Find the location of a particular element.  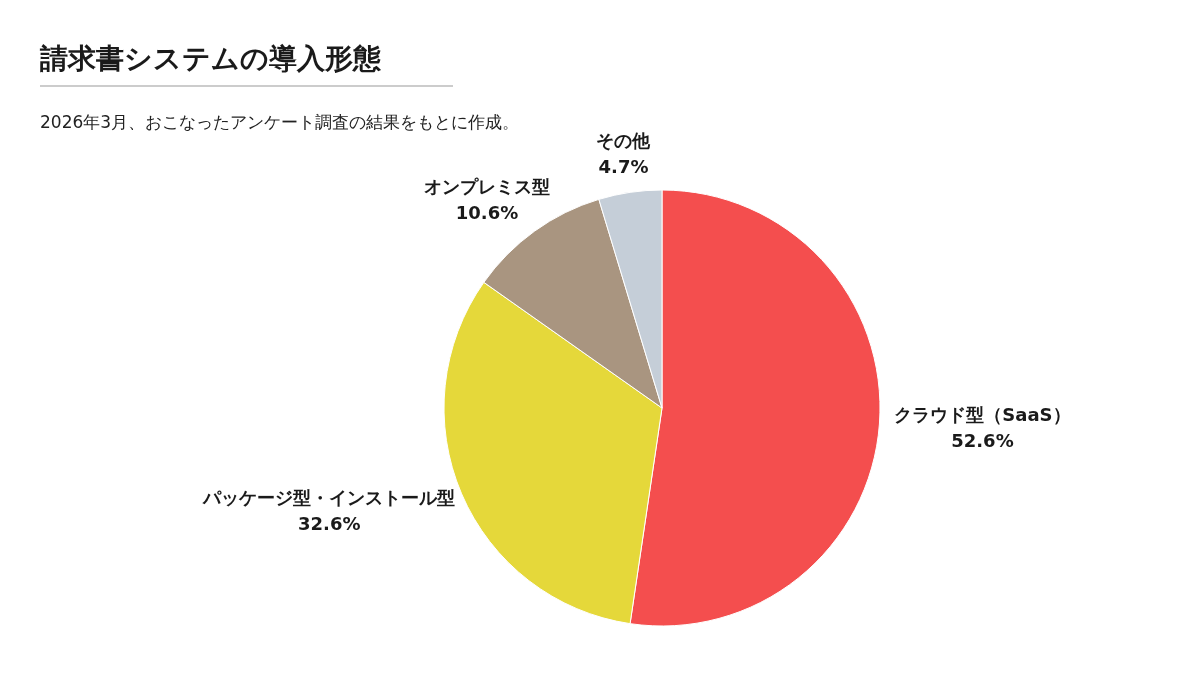

chart-title: 請求書システムの導入形態 is located at coordinates (210, 58).